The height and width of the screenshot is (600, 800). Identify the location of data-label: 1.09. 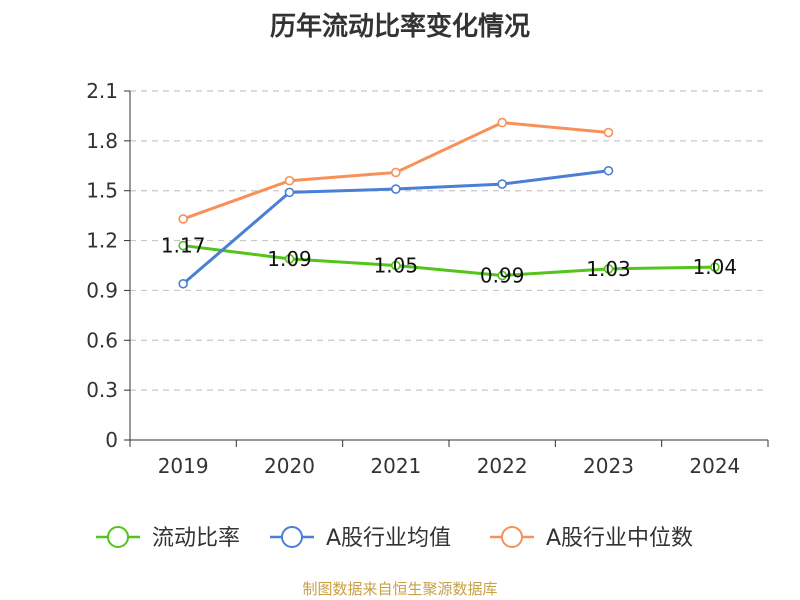
(289, 259).